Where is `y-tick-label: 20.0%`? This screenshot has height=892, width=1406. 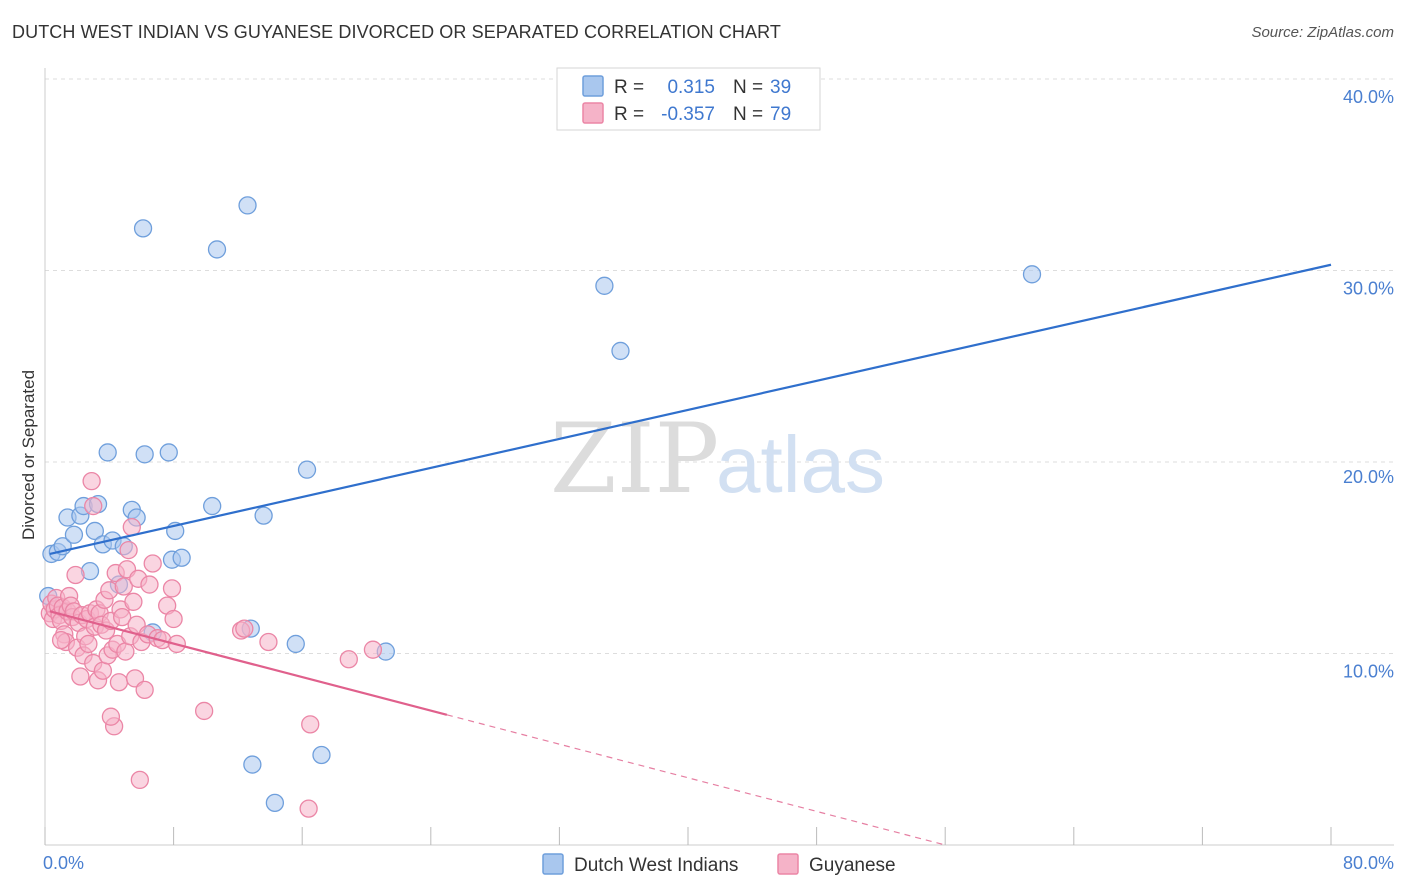
y-tick-label: 20.0% is located at coordinates (1368, 477).